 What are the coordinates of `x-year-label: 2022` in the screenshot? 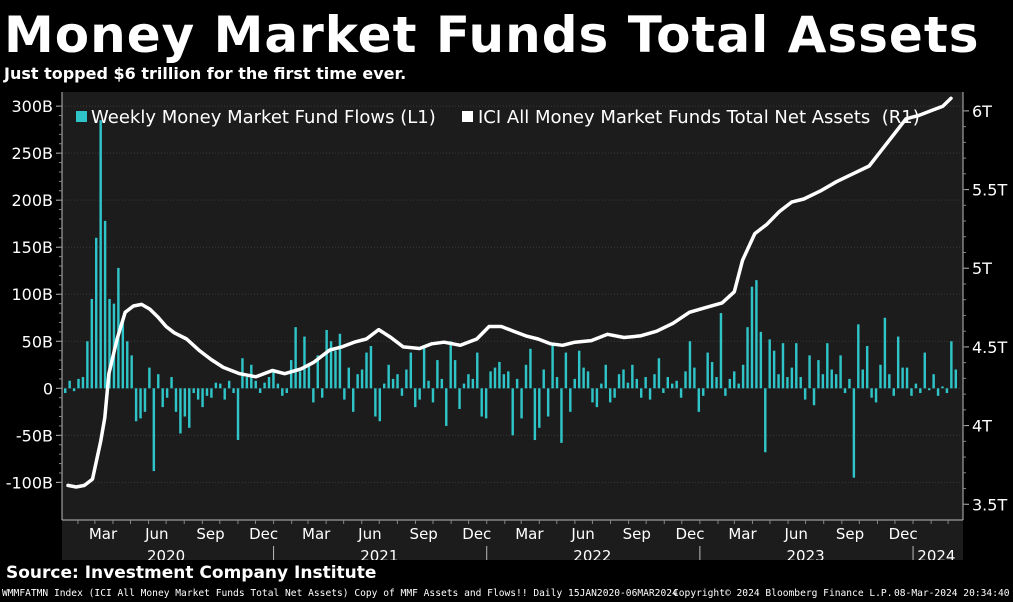 It's located at (592, 553).